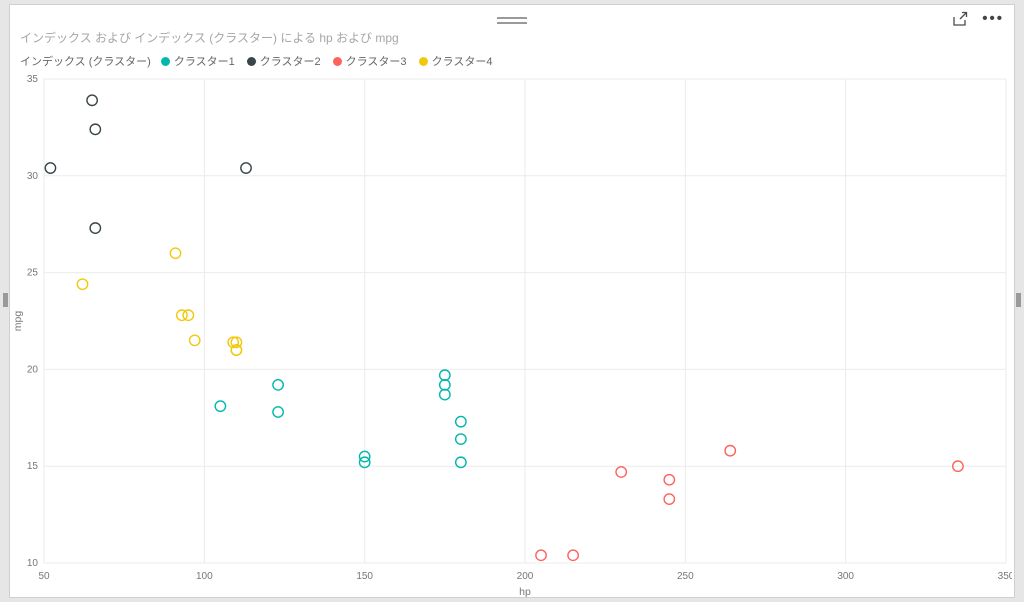  Describe the element at coordinates (462, 62) in the screenshot. I see `legend-label: クラスター4` at that location.